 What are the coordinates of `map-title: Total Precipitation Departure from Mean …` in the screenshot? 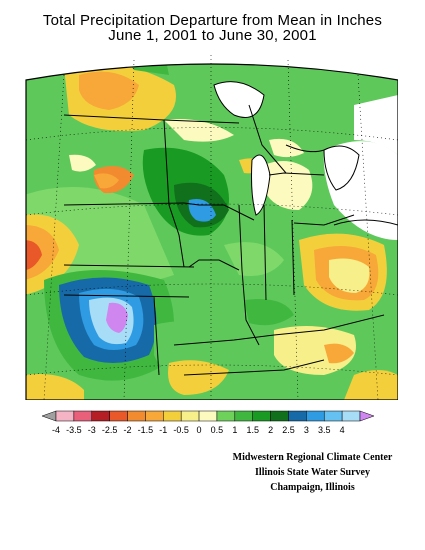 It's located at (212, 20).